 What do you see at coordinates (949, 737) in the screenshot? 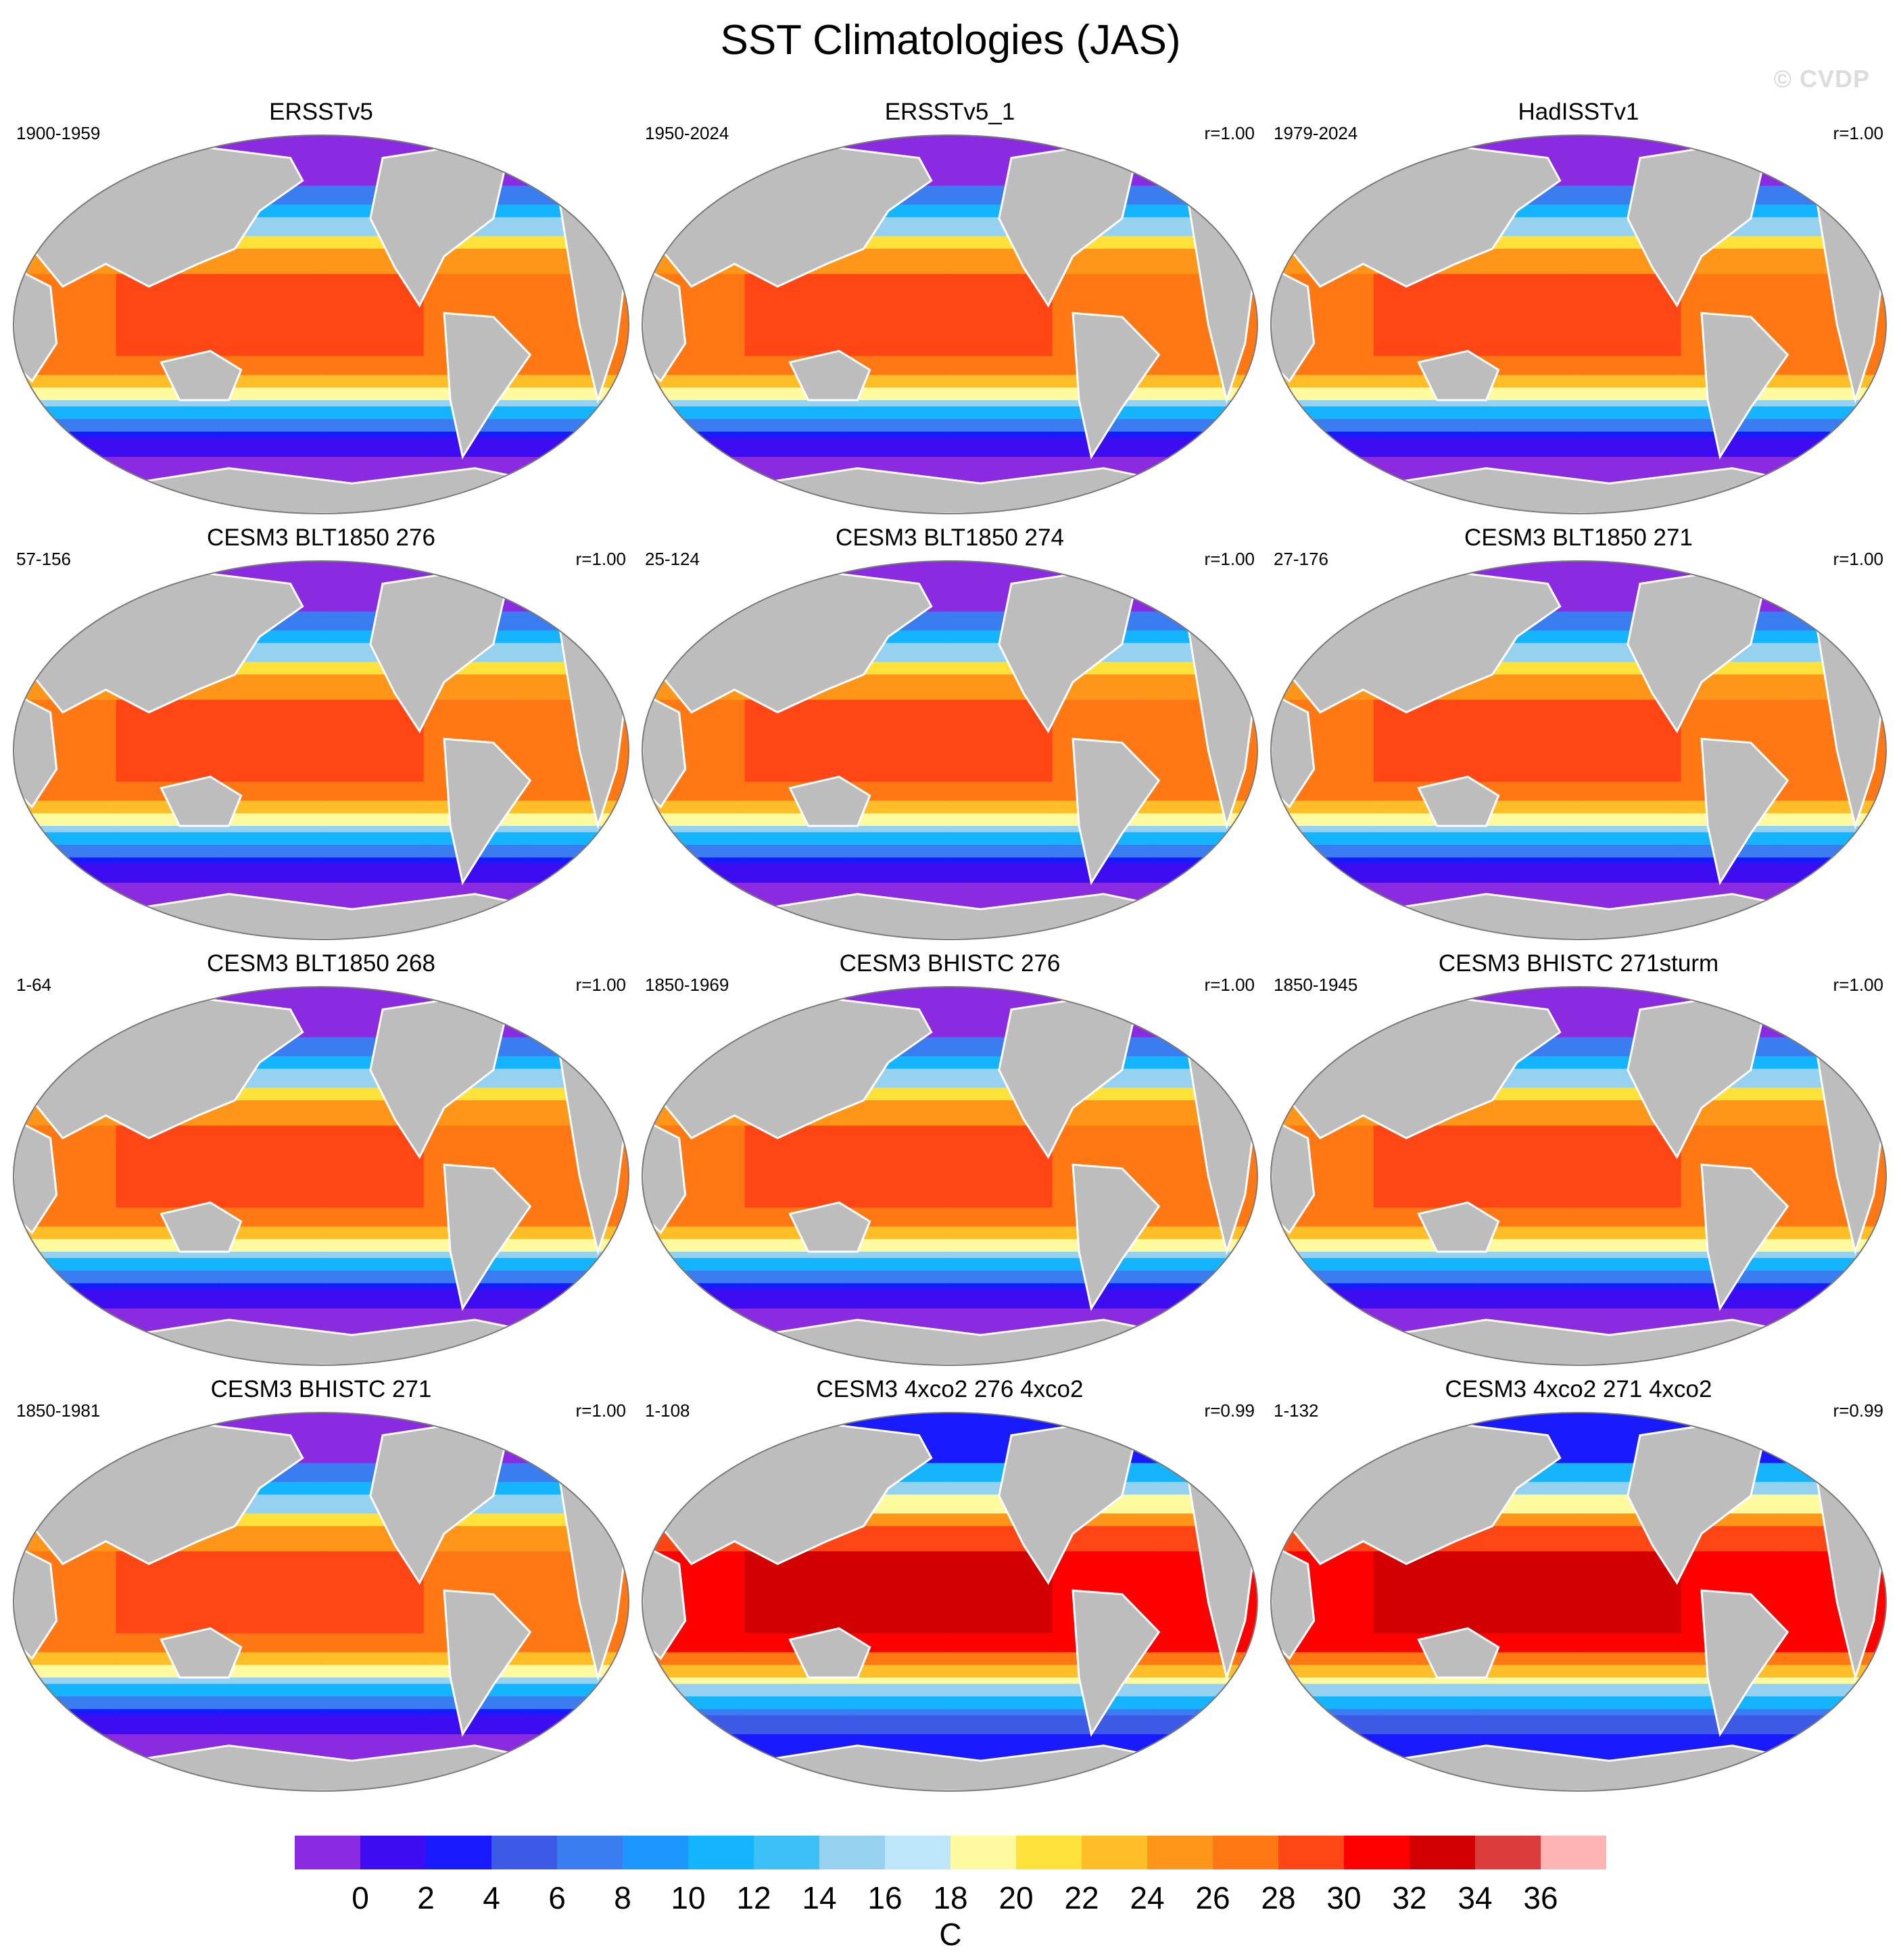
I see `map-panel: CESM3 BLT1850 274 25-124 r=1.00` at bounding box center [949, 737].